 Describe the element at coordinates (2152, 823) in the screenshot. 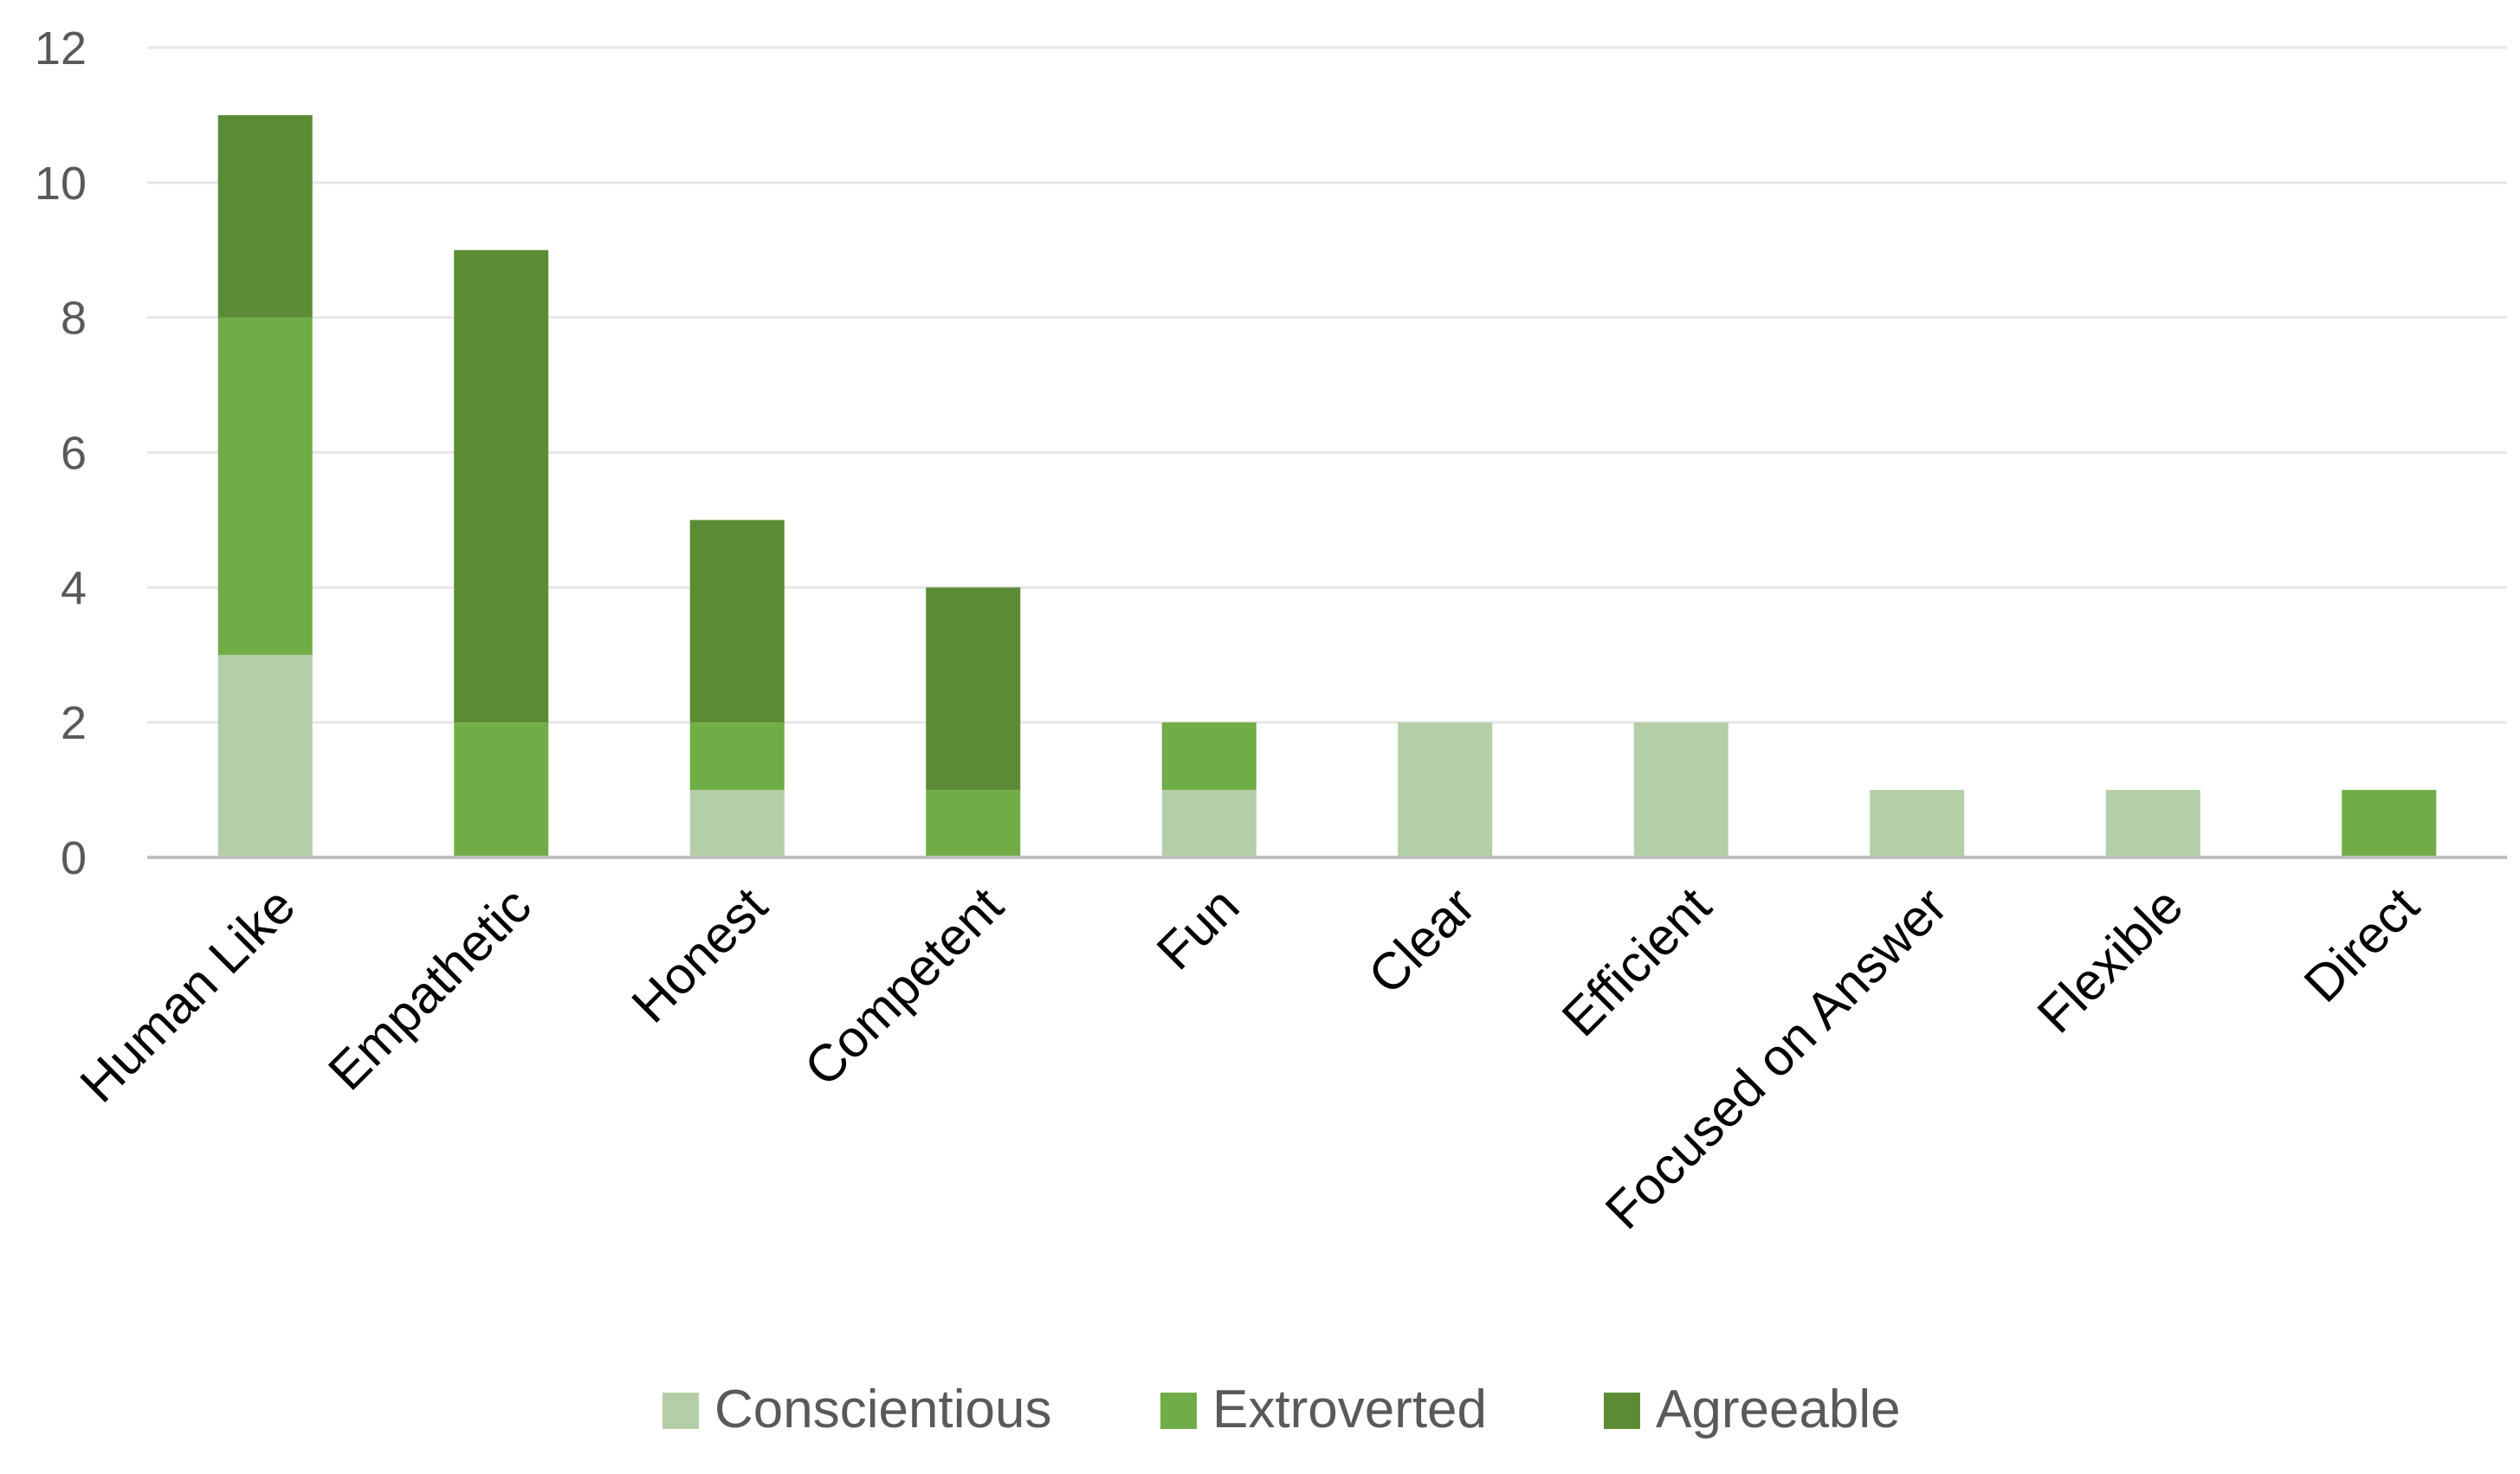

I see `bar-flexible-conscientious` at that location.